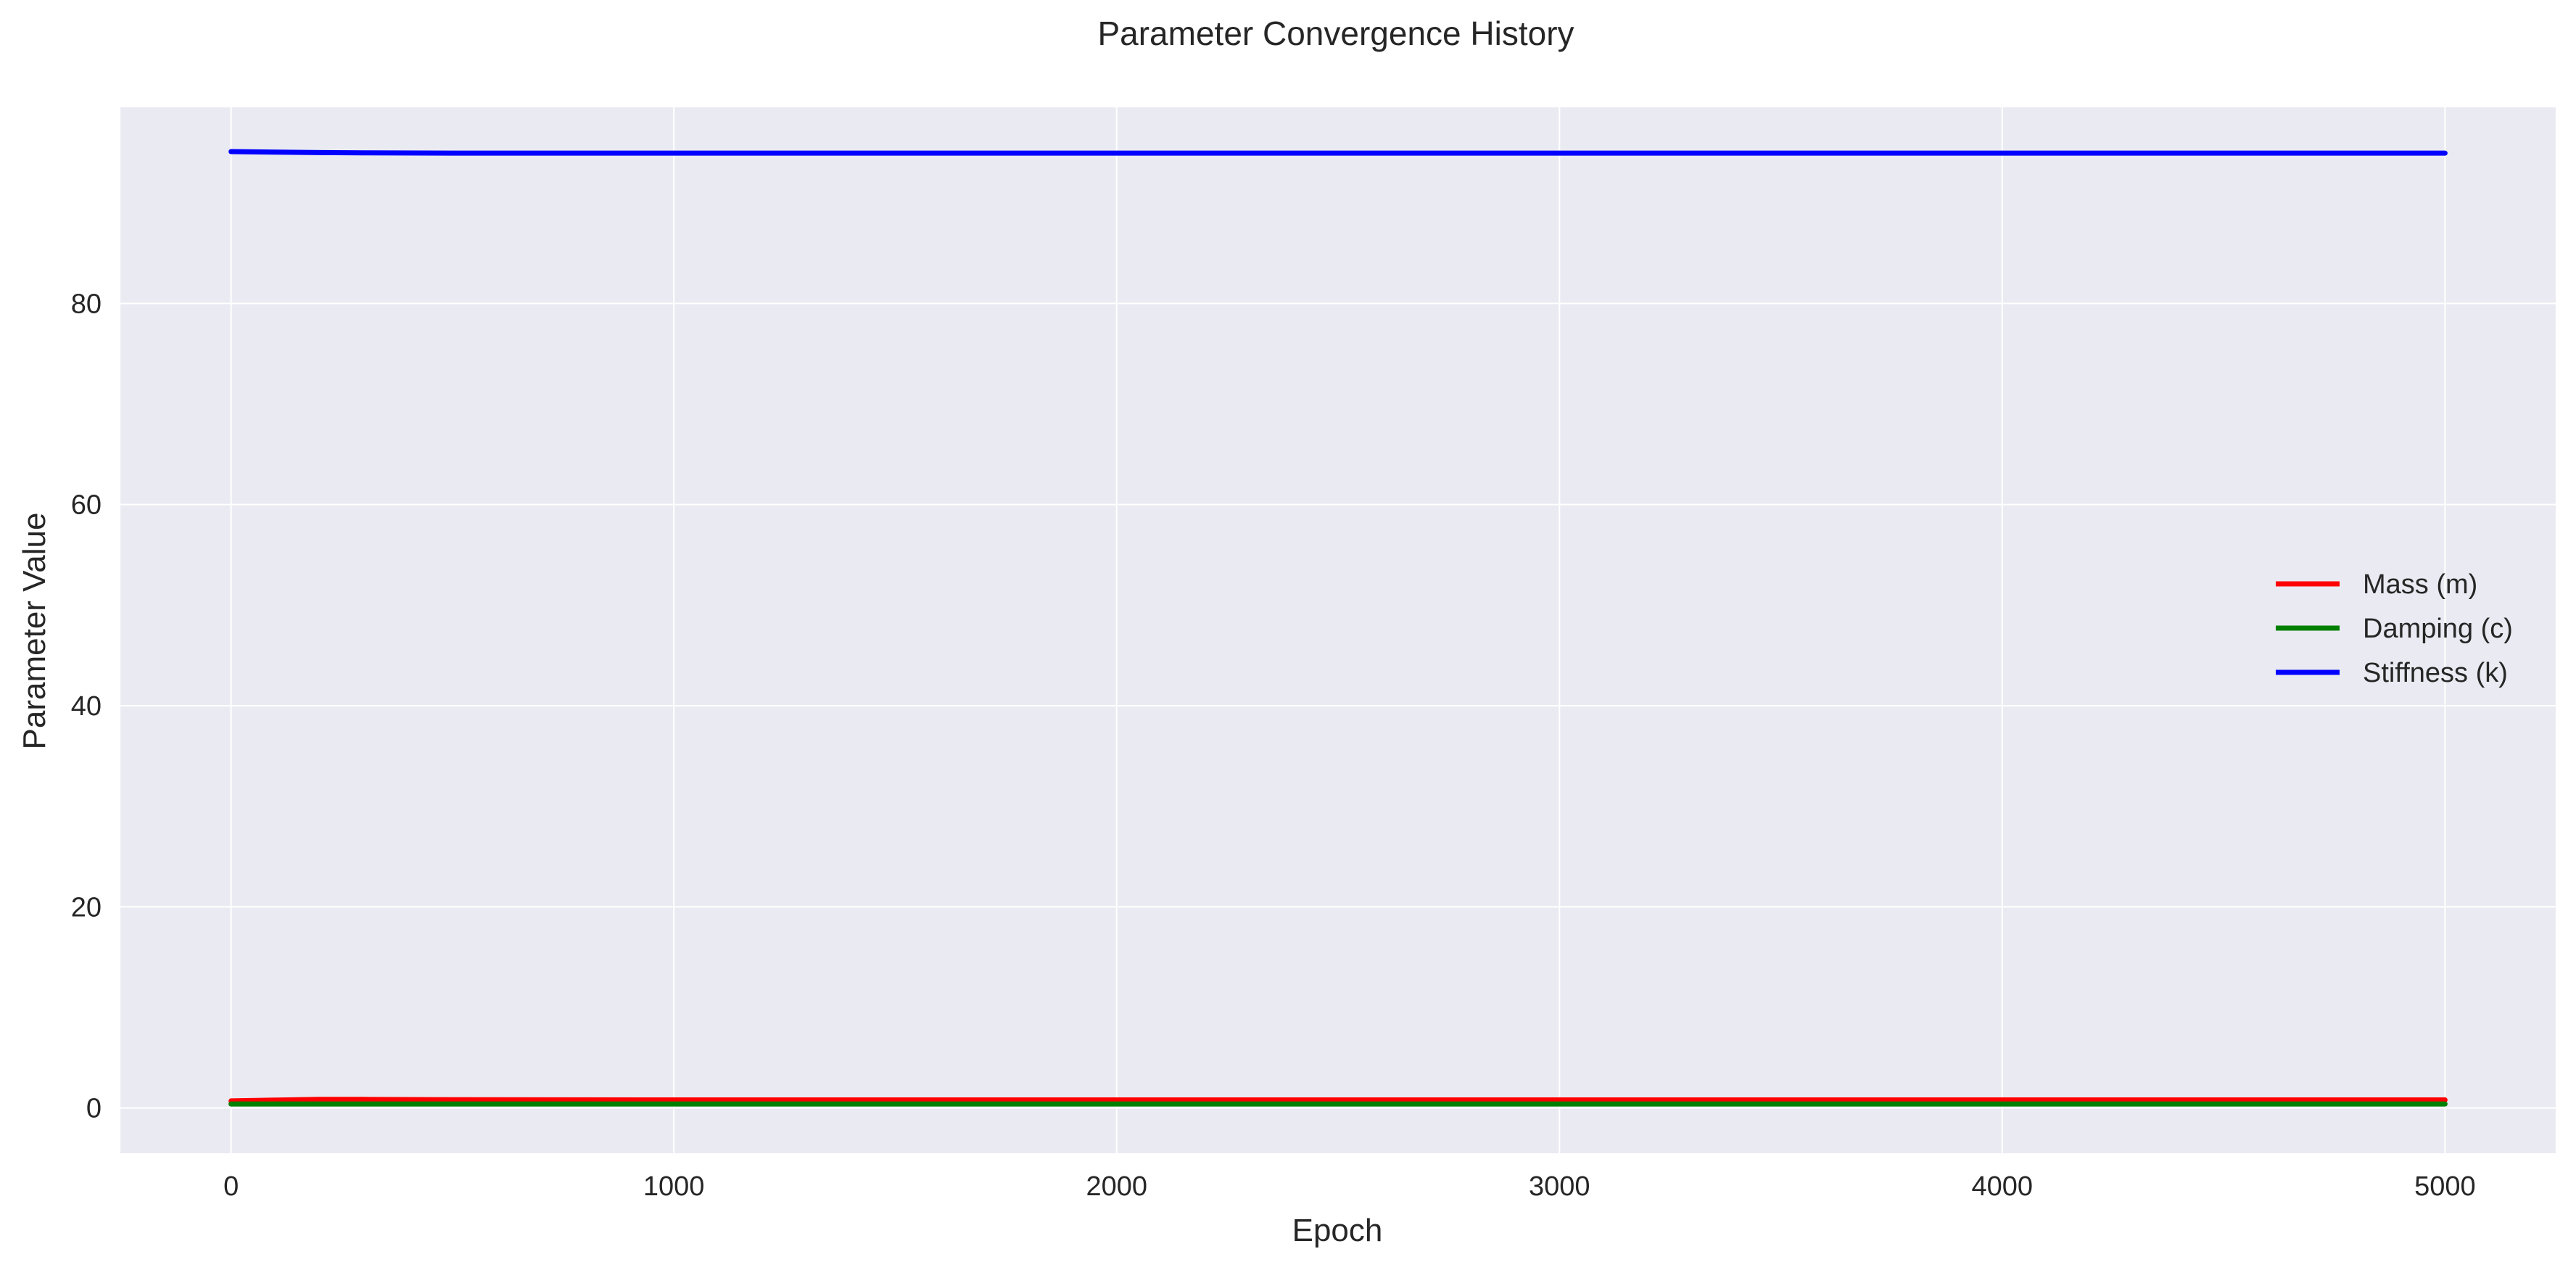 Image resolution: width=2576 pixels, height=1270 pixels. What do you see at coordinates (2445, 1186) in the screenshot?
I see `x-tick-label: 5000` at bounding box center [2445, 1186].